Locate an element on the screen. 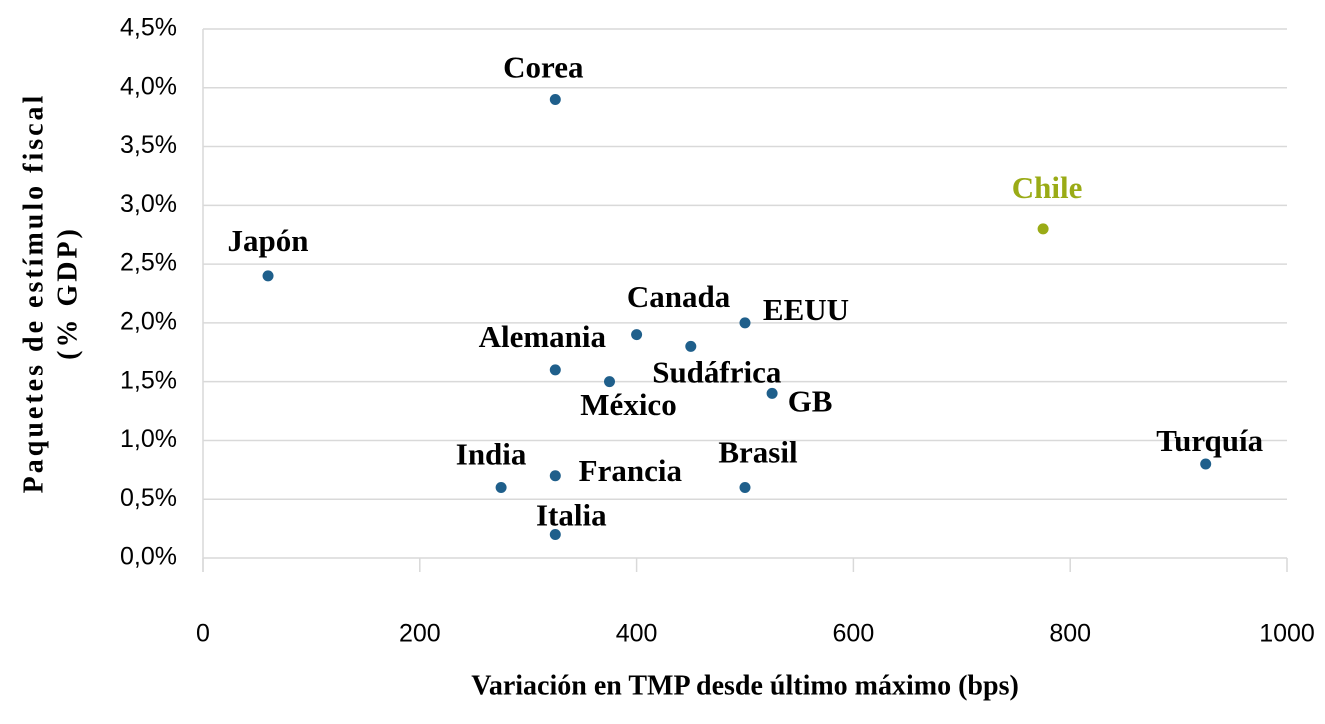 This screenshot has height=724, width=1325. point-label: Italia is located at coordinates (571, 515).